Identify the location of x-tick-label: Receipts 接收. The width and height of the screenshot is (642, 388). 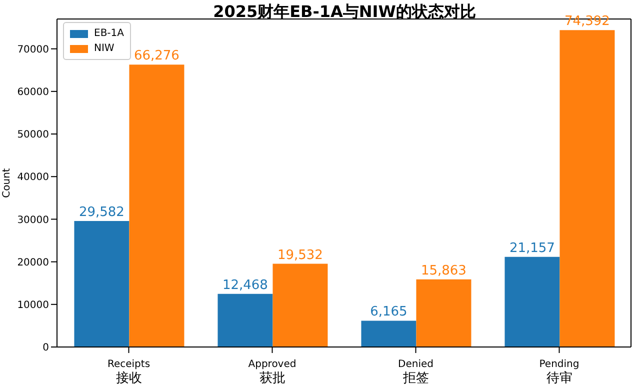
(128, 372).